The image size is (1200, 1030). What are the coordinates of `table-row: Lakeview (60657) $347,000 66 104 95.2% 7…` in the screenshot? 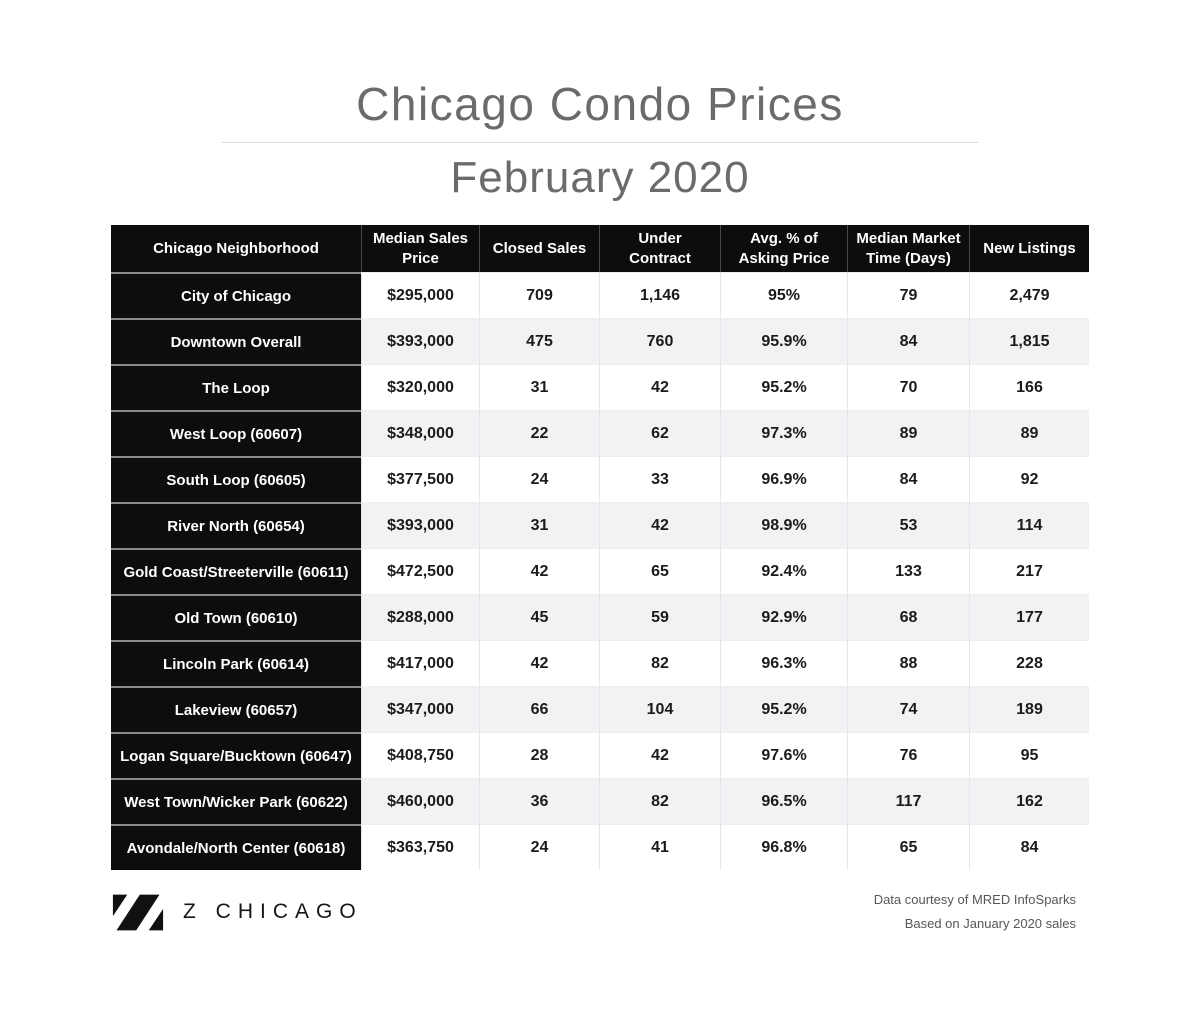 It's located at (600, 709).